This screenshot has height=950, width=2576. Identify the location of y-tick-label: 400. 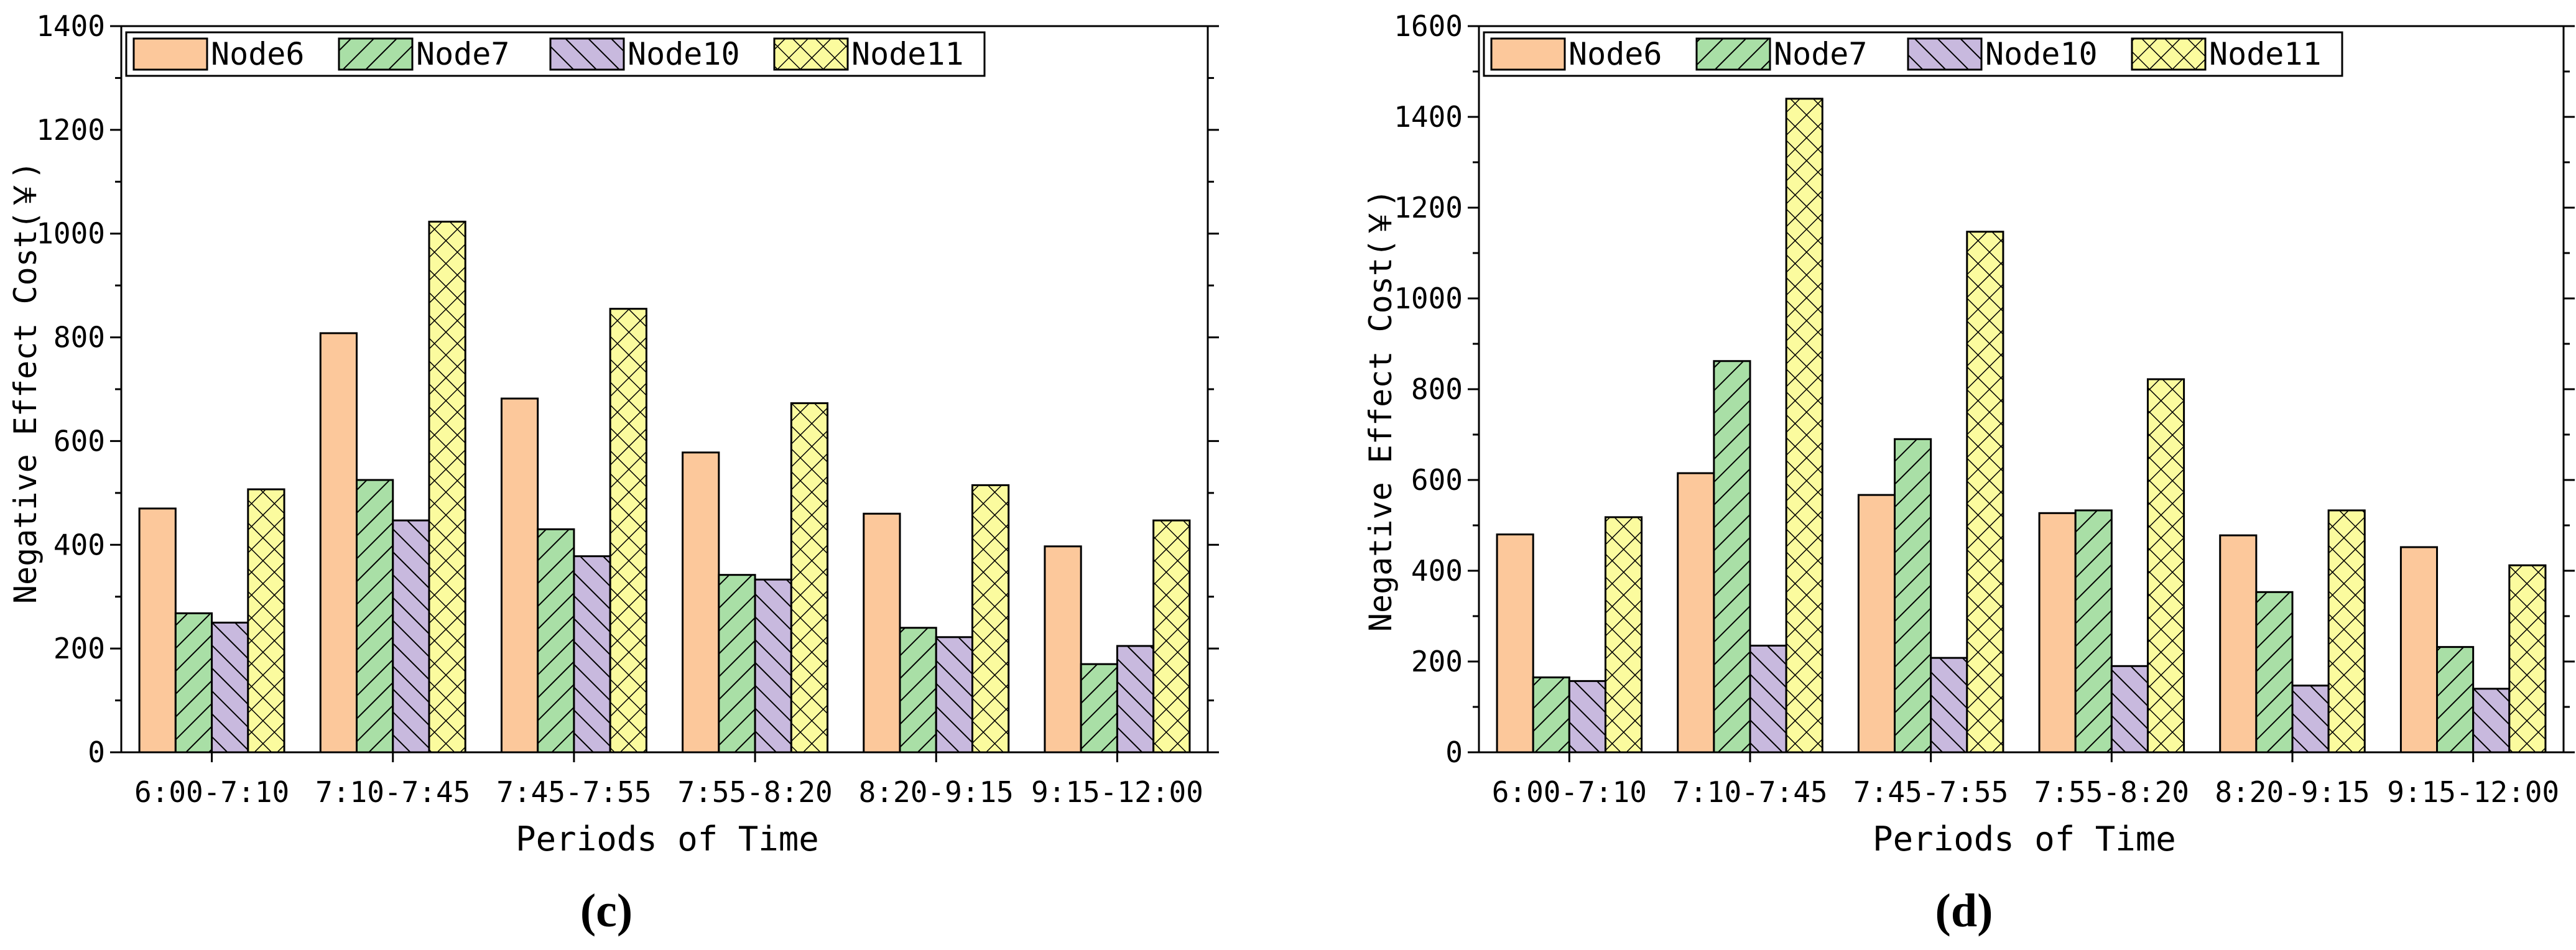
(79, 544).